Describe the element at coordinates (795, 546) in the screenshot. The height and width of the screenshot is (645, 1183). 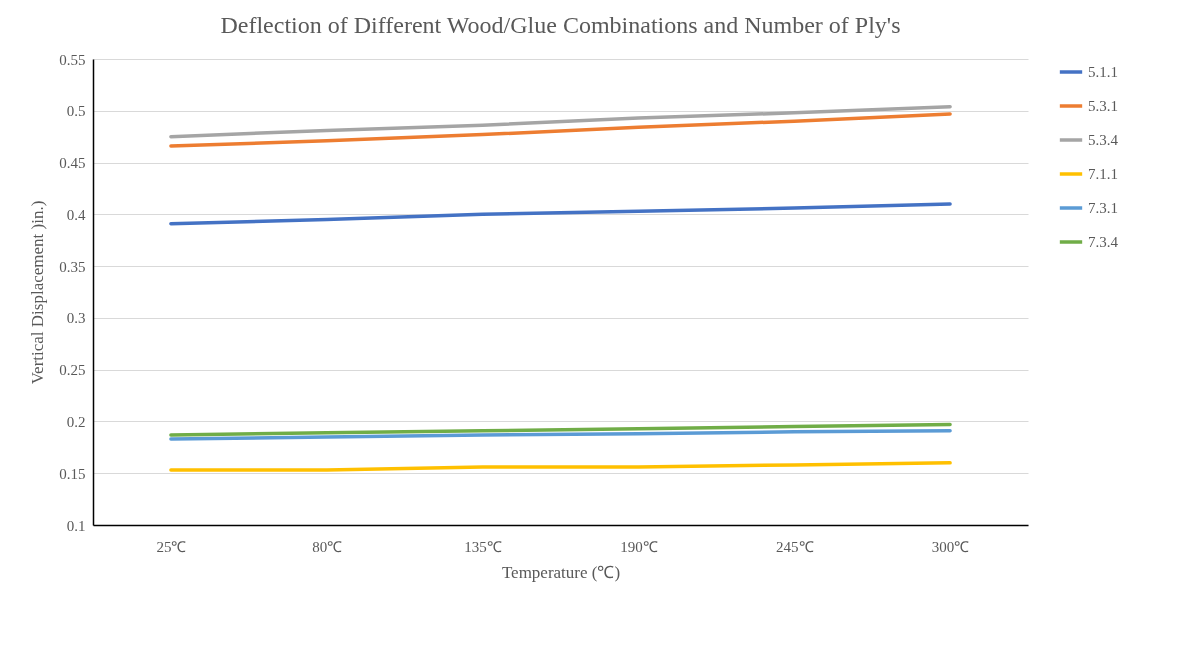
I see `x-tick-label: 245℃` at that location.